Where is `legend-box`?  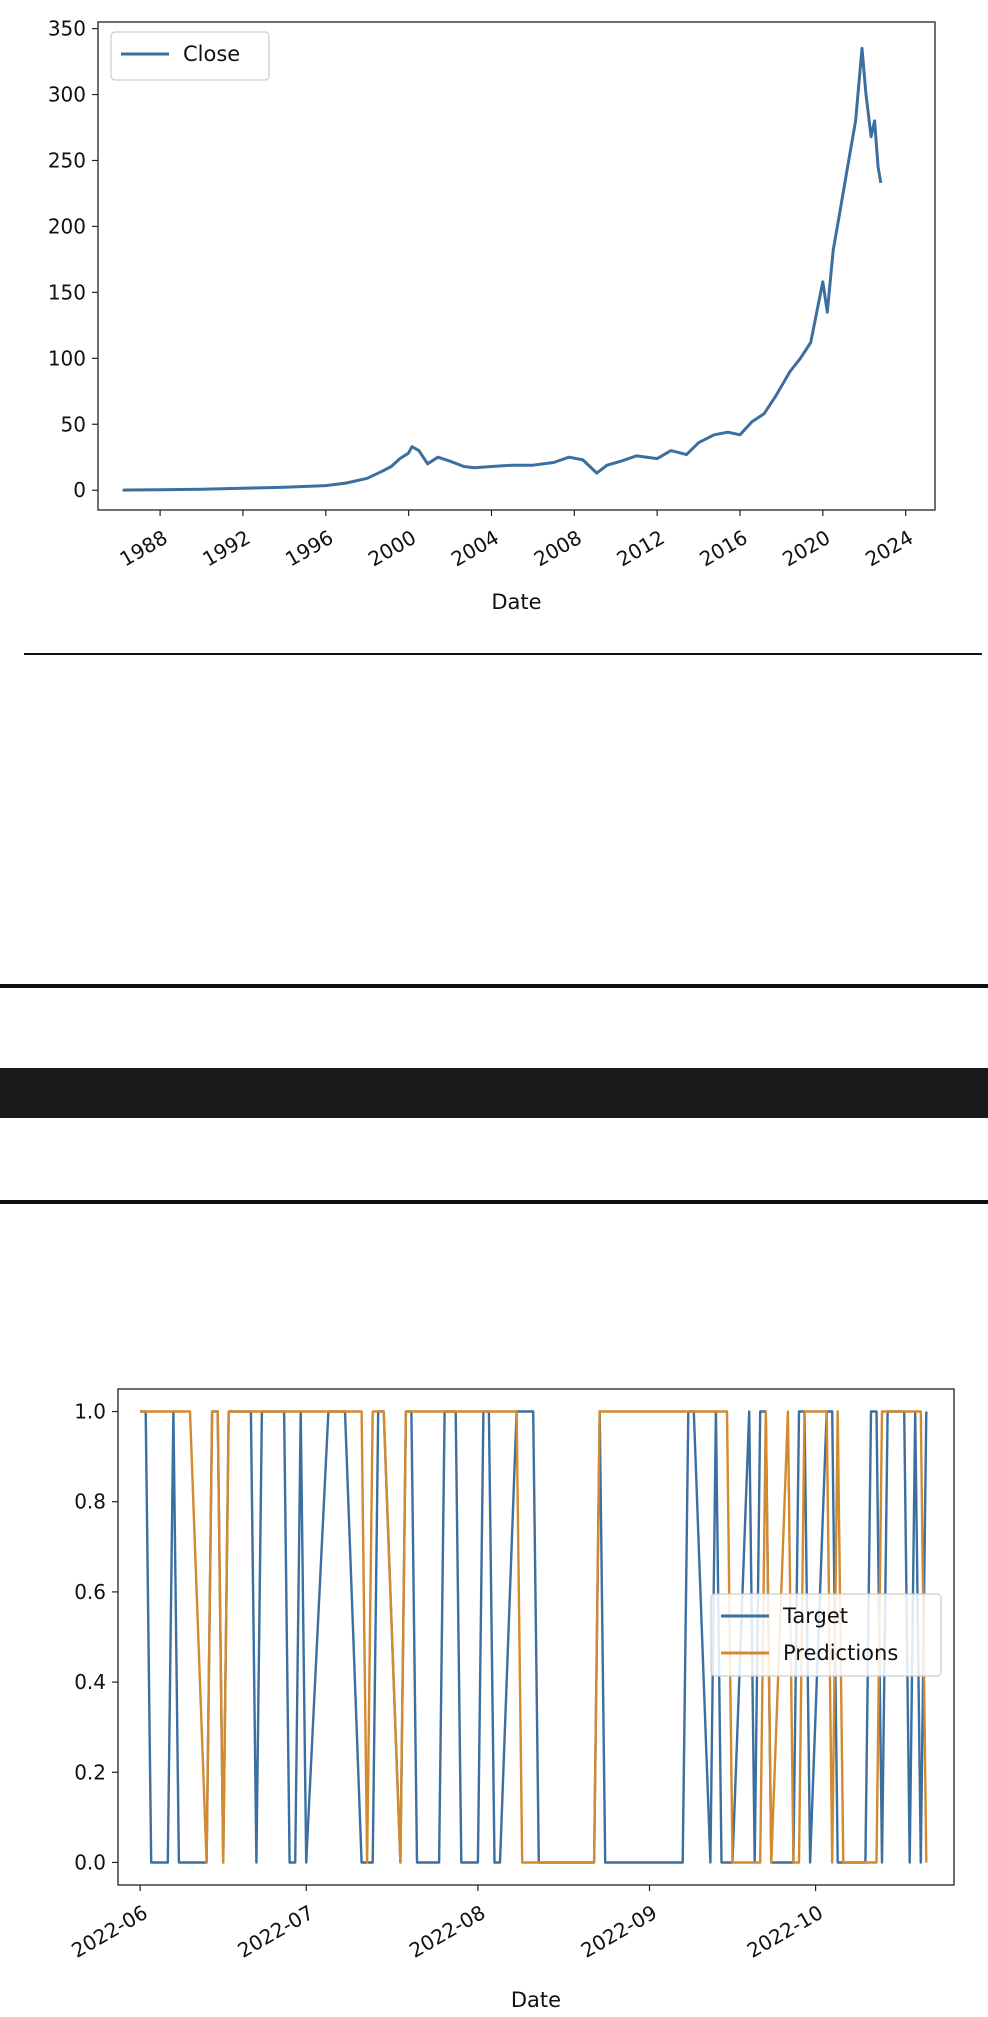
legend-box is located at coordinates (190, 56).